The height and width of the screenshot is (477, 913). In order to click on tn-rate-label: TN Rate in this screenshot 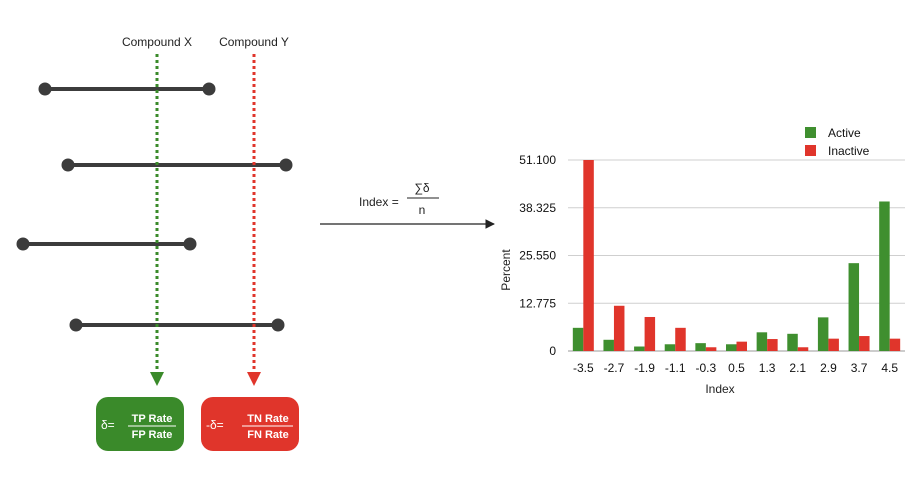, I will do `click(268, 419)`.